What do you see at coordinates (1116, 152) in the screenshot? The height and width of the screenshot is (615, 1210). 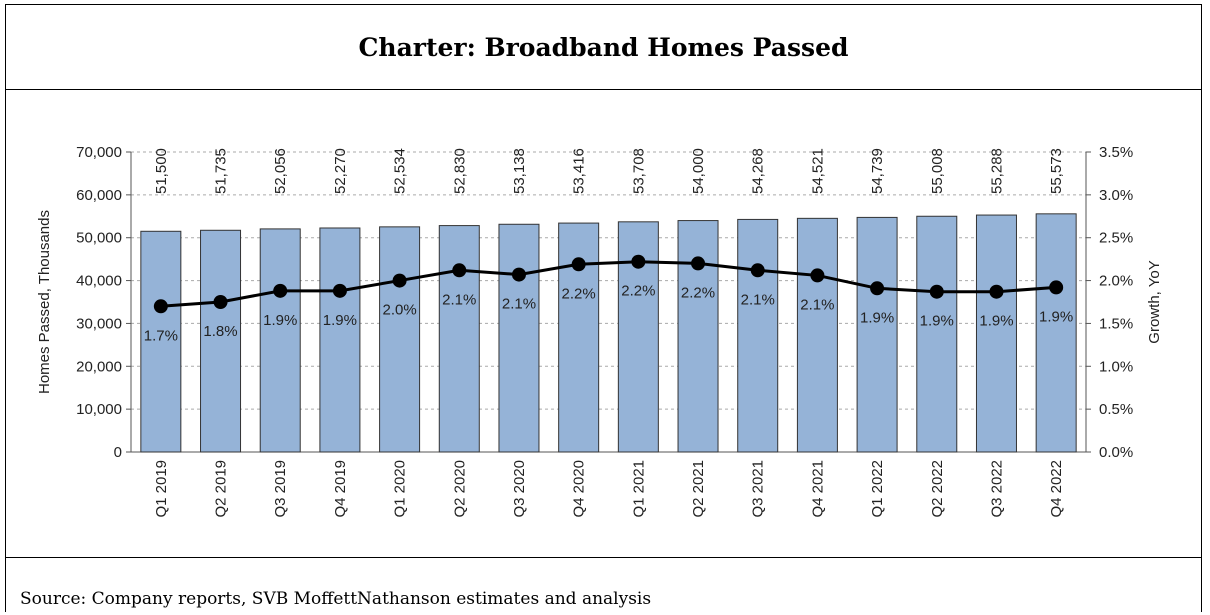 I see `right-tick-label: 3.5%` at bounding box center [1116, 152].